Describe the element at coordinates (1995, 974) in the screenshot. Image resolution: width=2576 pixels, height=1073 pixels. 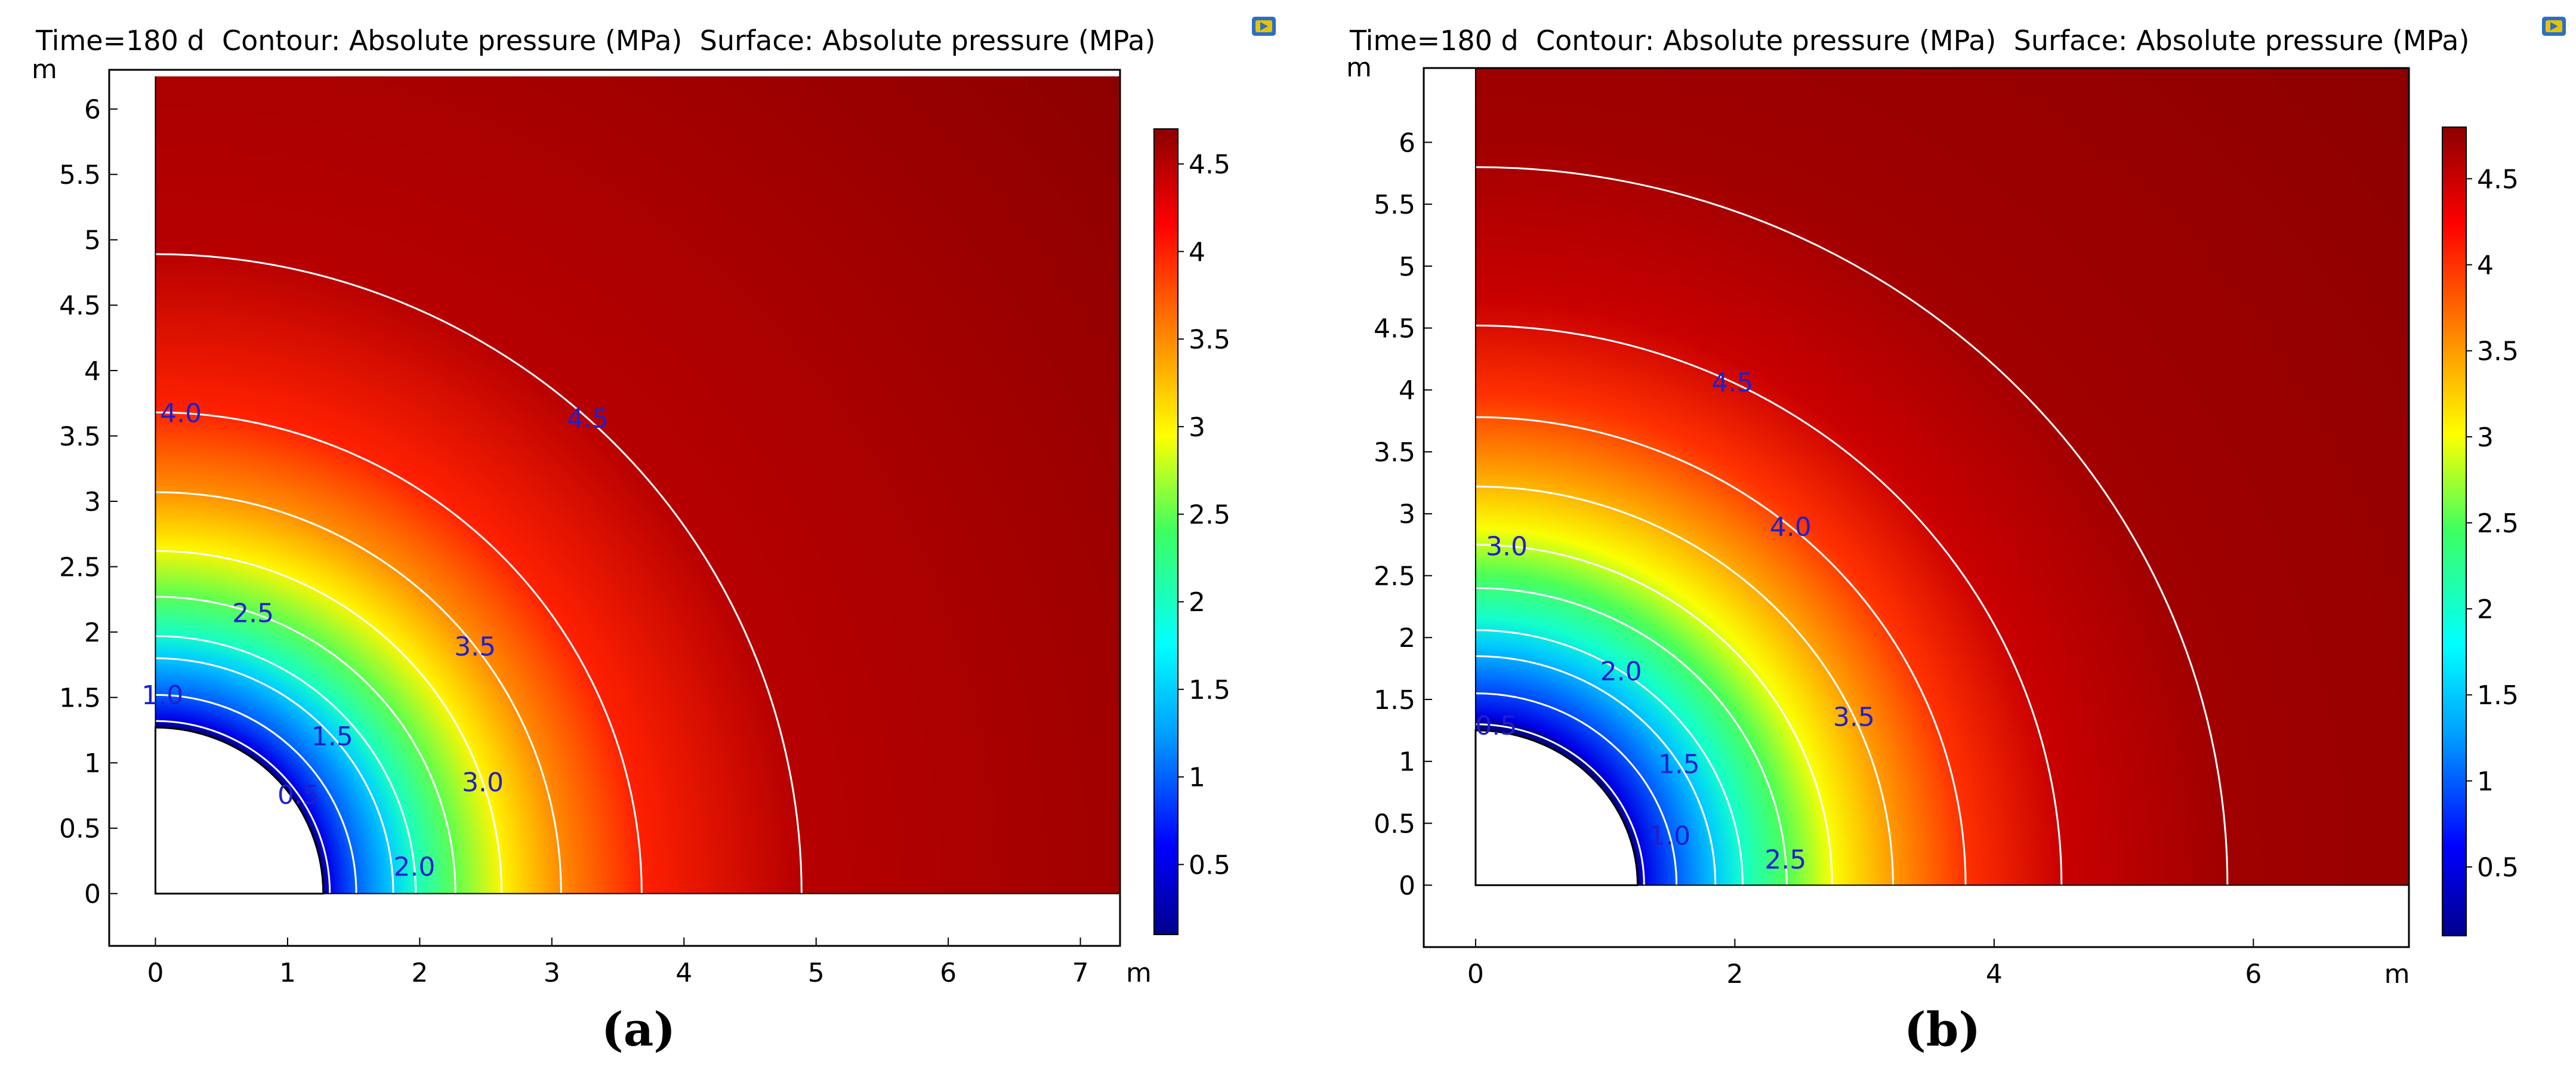
I see `x-tick-label: 4` at that location.